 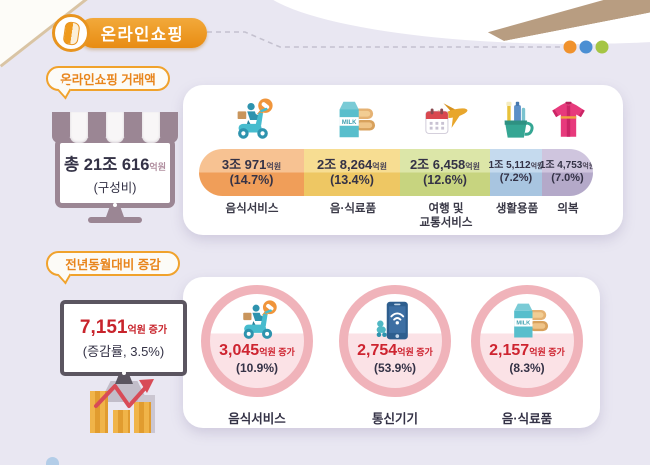 What do you see at coordinates (568, 120) in the screenshot?
I see `tshirt-icon` at bounding box center [568, 120].